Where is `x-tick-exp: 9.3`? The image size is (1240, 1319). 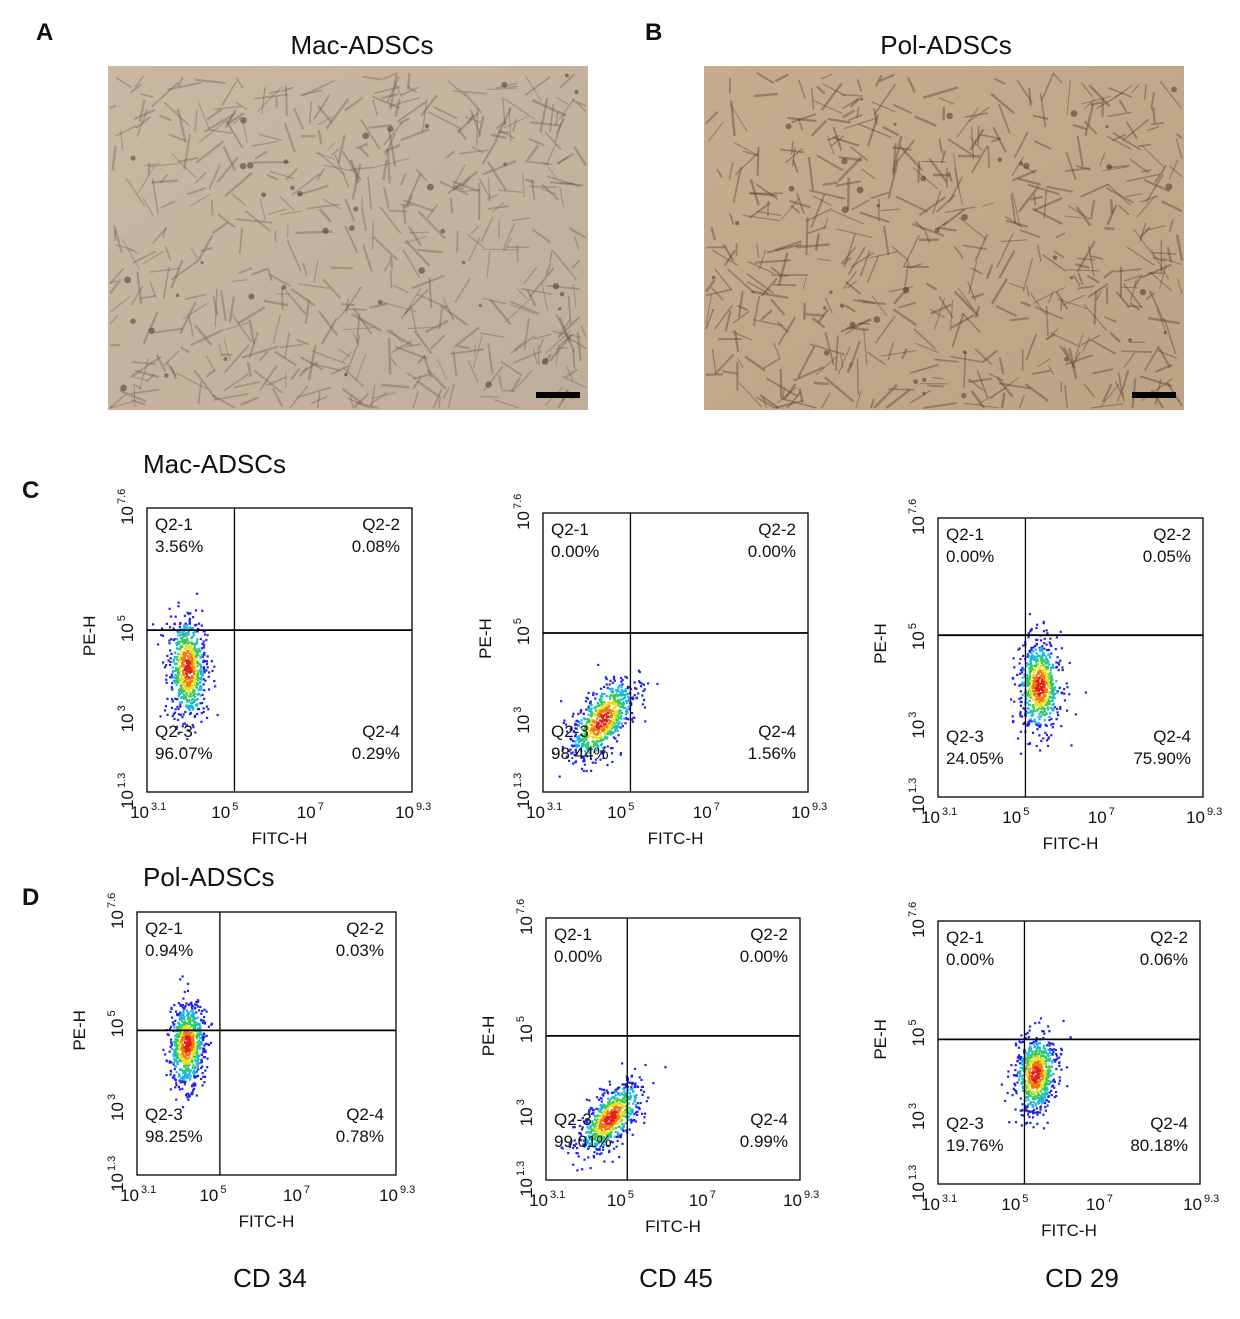
x-tick-exp: 9.3 is located at coordinates (1214, 812).